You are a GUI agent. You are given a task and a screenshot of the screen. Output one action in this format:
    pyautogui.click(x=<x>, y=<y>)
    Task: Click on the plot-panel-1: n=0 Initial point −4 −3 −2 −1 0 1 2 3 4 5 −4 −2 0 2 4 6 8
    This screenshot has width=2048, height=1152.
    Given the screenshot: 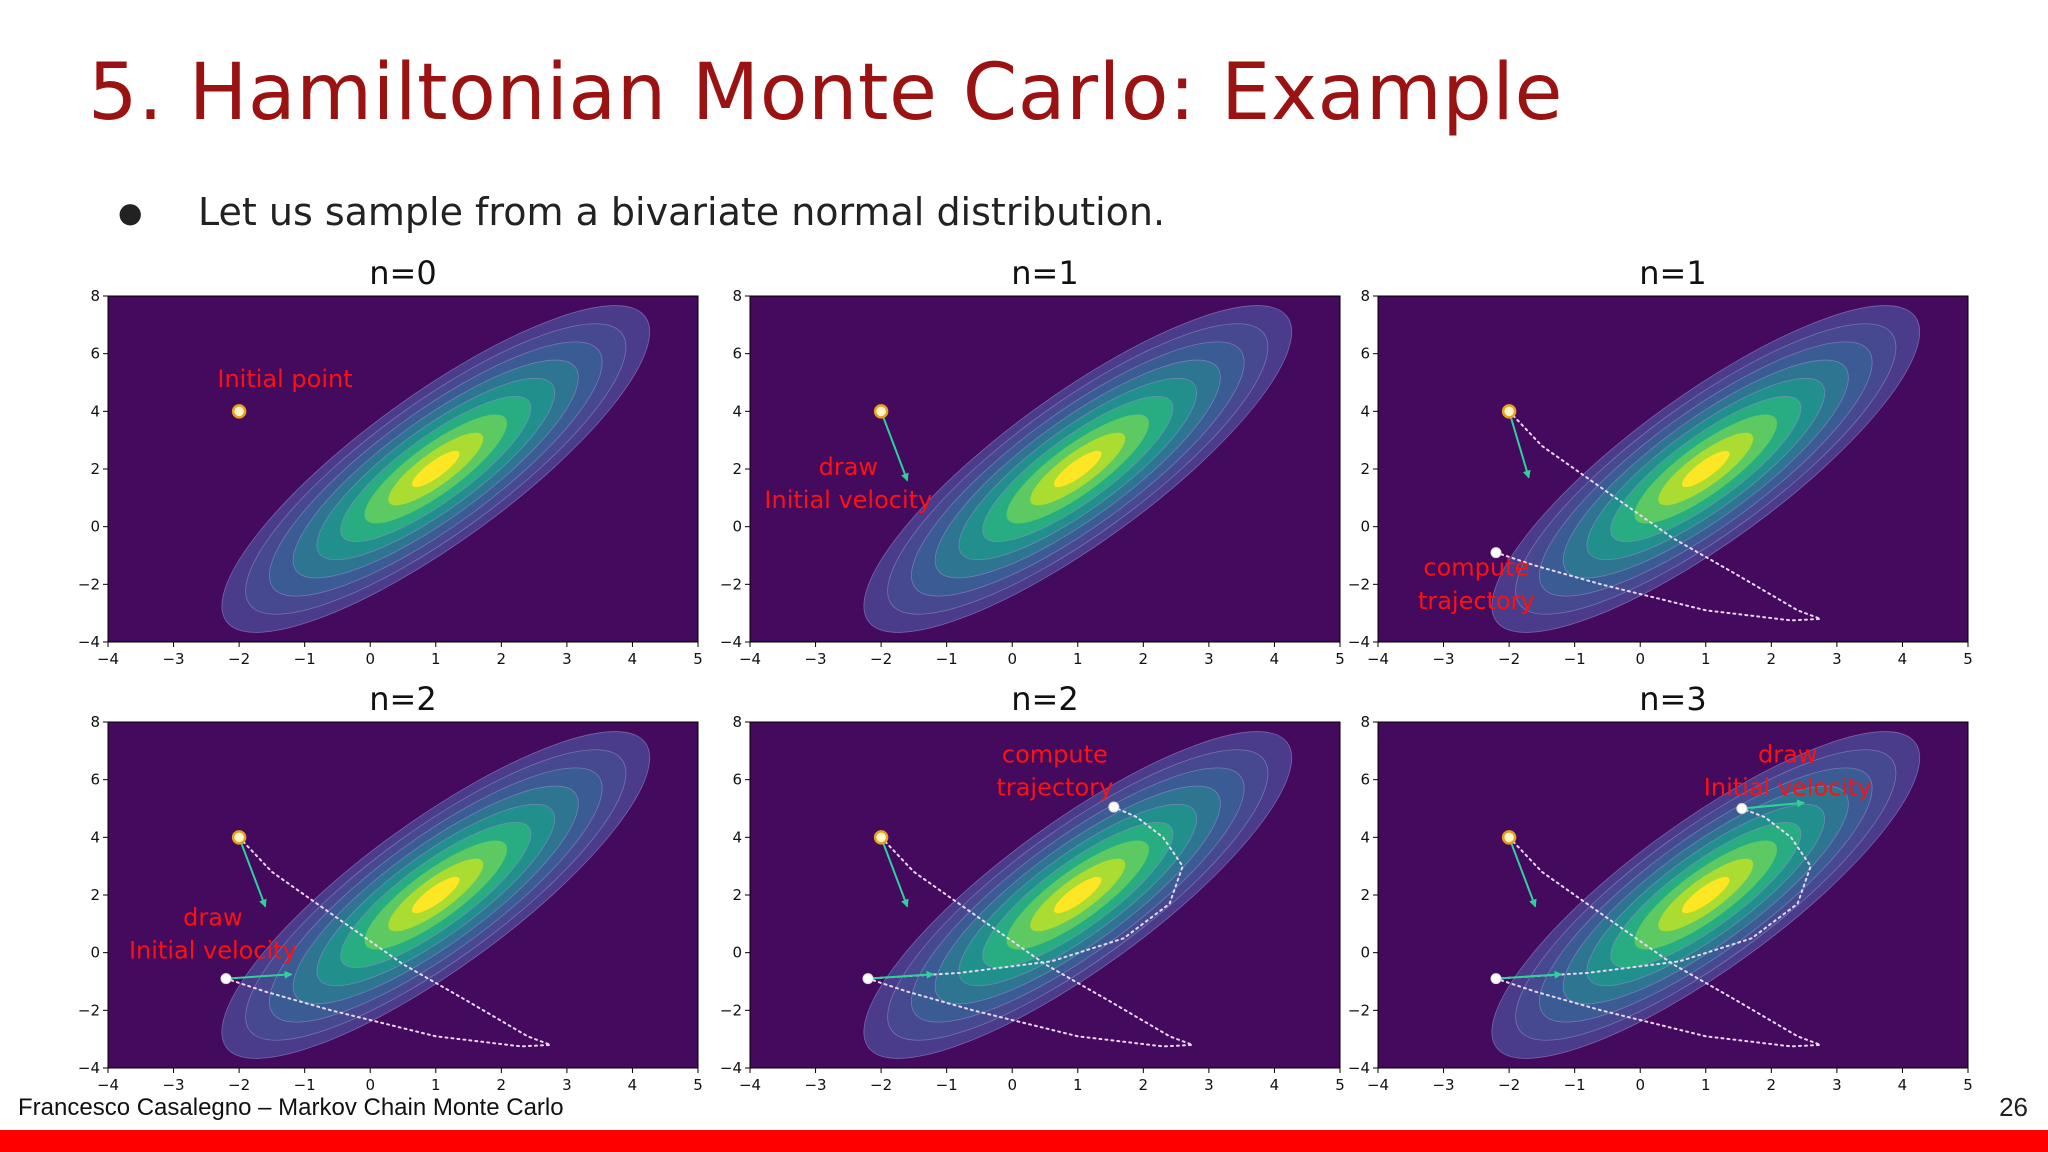 What is the action you would take?
    pyautogui.click(x=412, y=464)
    